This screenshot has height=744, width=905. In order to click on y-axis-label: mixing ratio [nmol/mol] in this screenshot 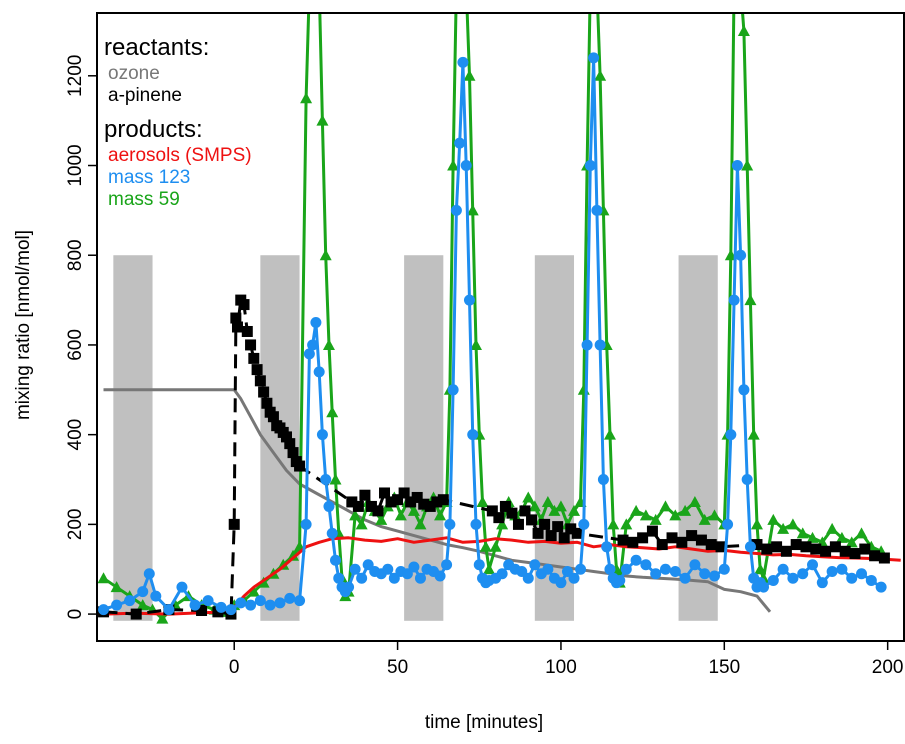, I will do `click(23, 325)`.